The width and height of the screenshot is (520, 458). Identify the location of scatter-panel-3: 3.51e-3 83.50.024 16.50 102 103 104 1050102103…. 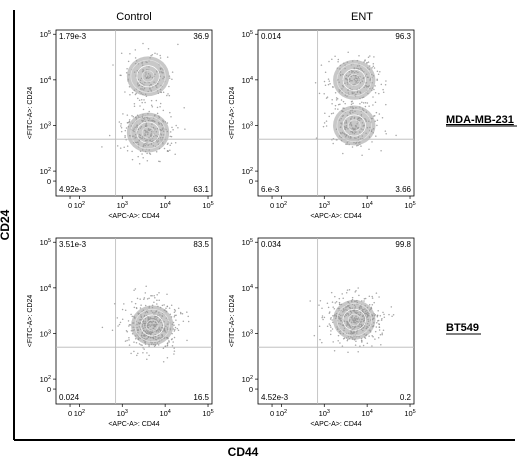
(120, 332).